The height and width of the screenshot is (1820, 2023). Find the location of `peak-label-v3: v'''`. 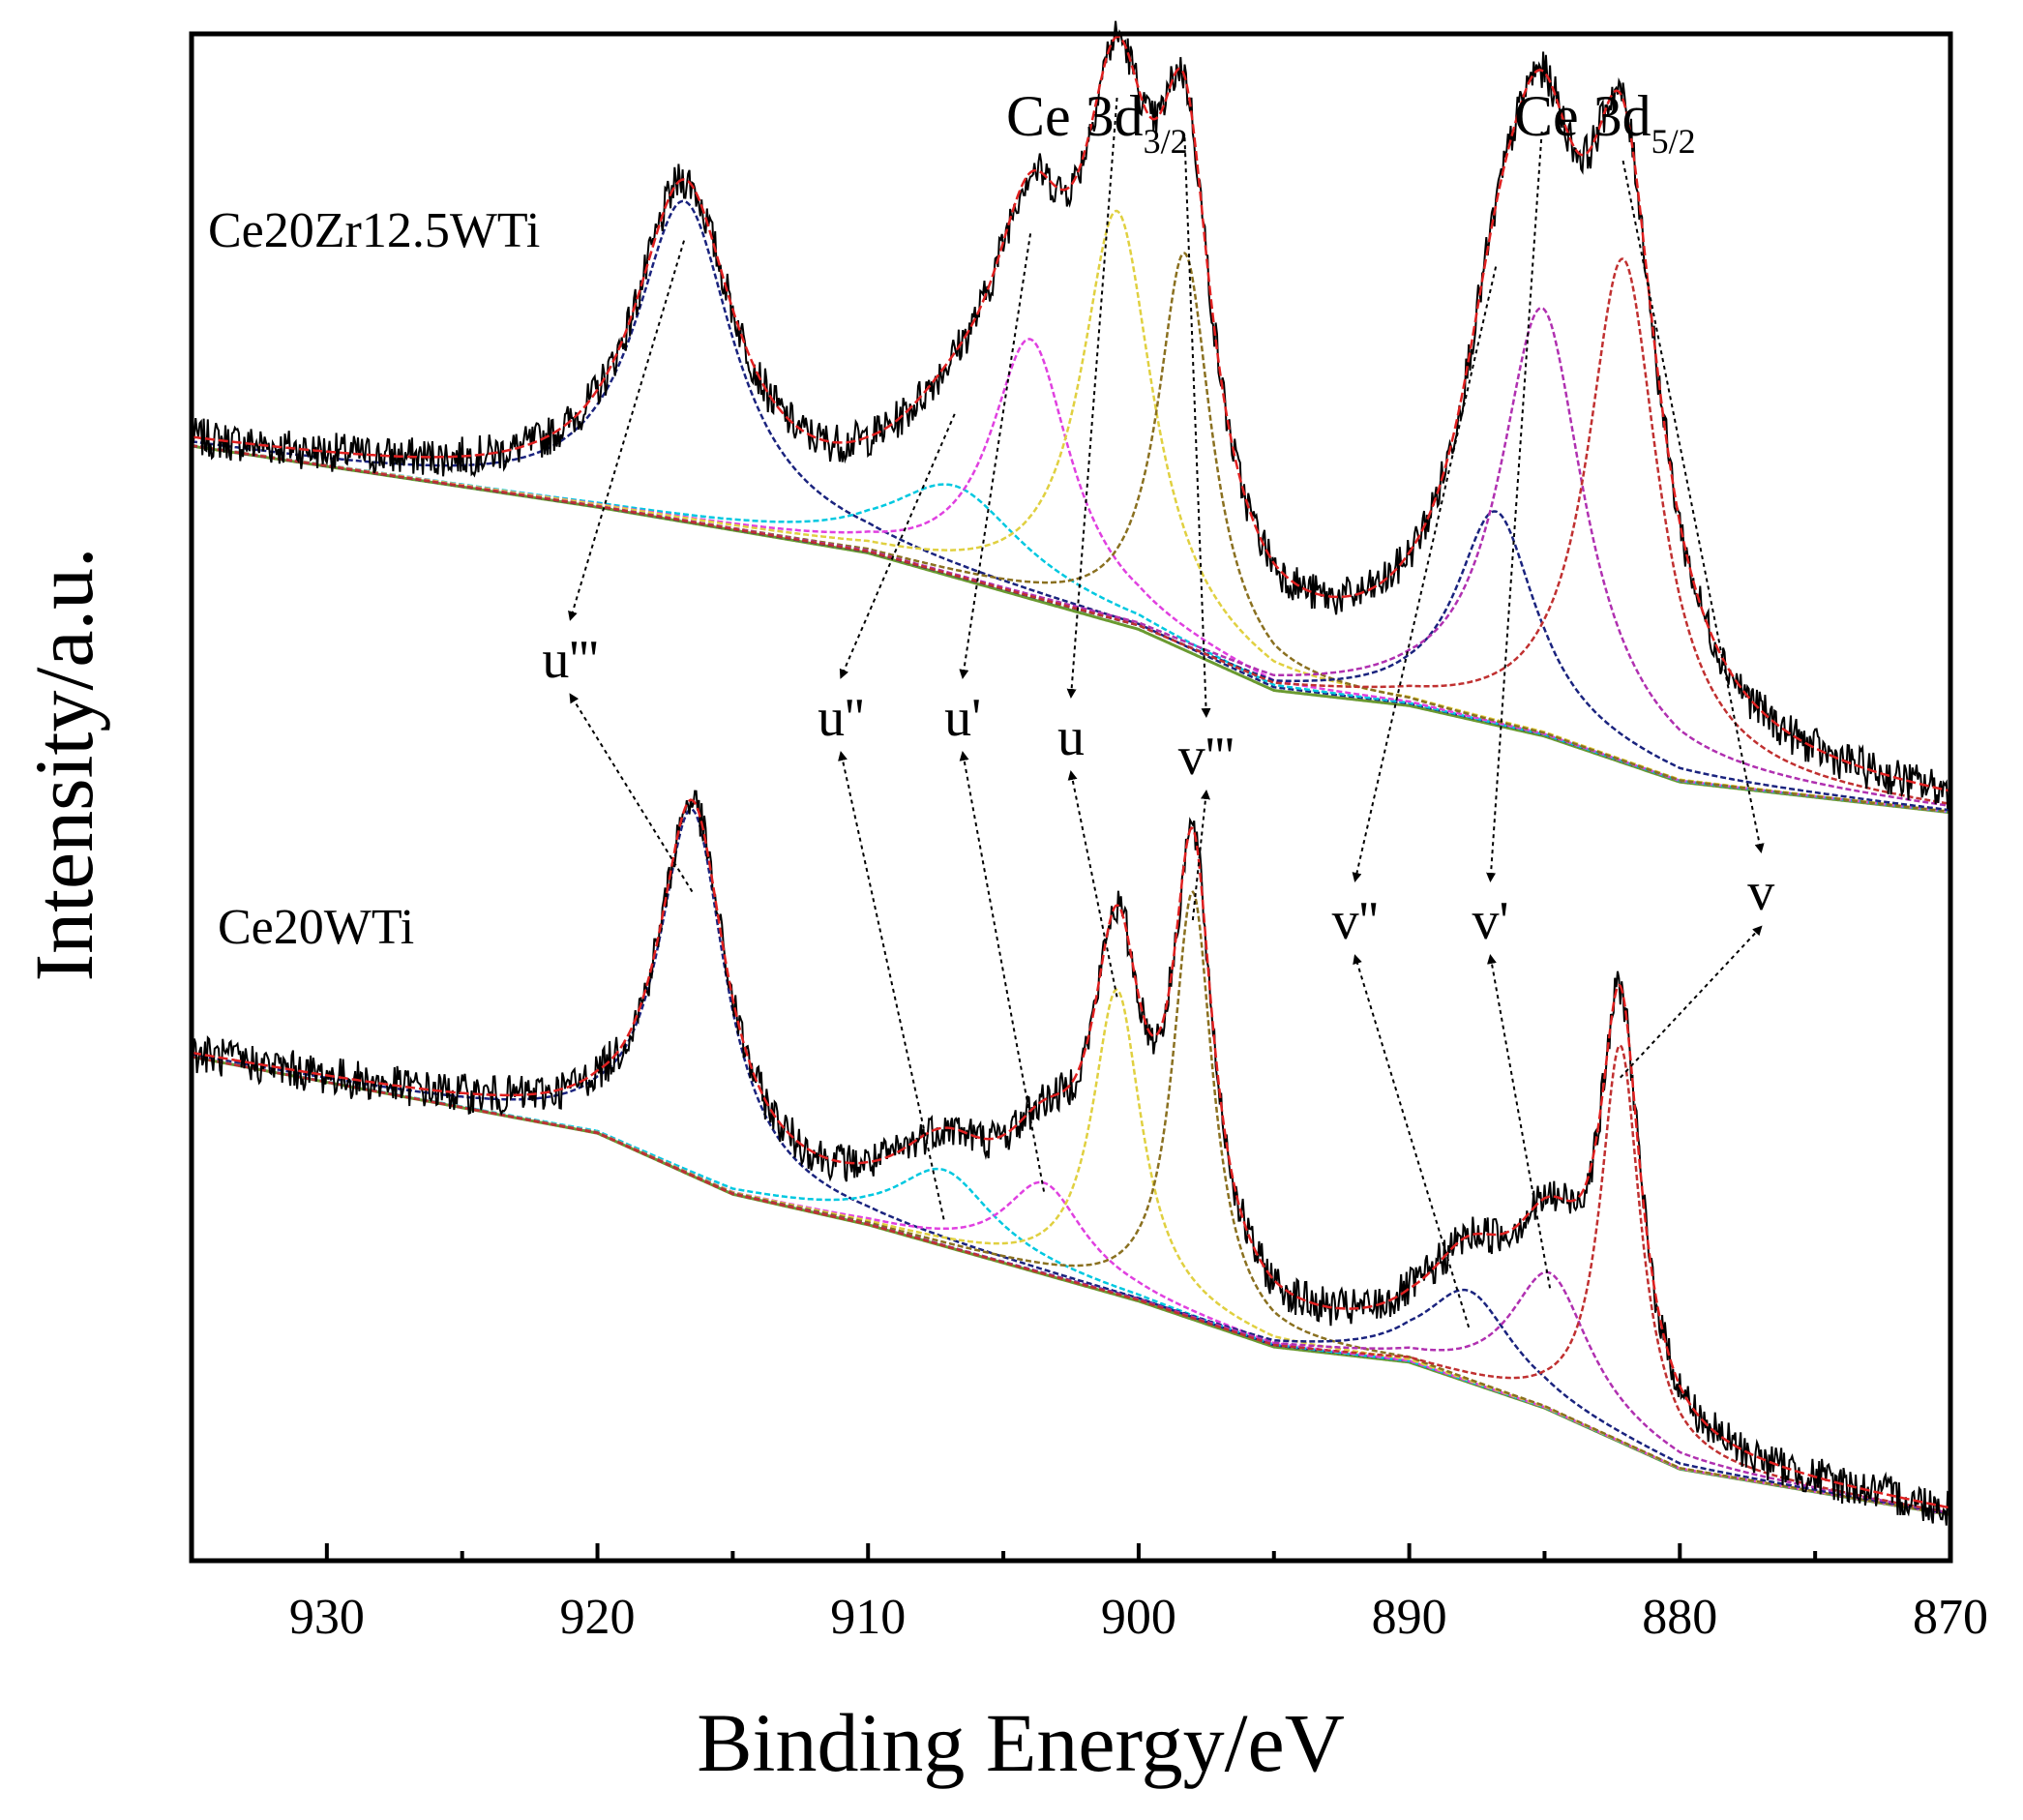

peak-label-v3: v''' is located at coordinates (1206, 757).